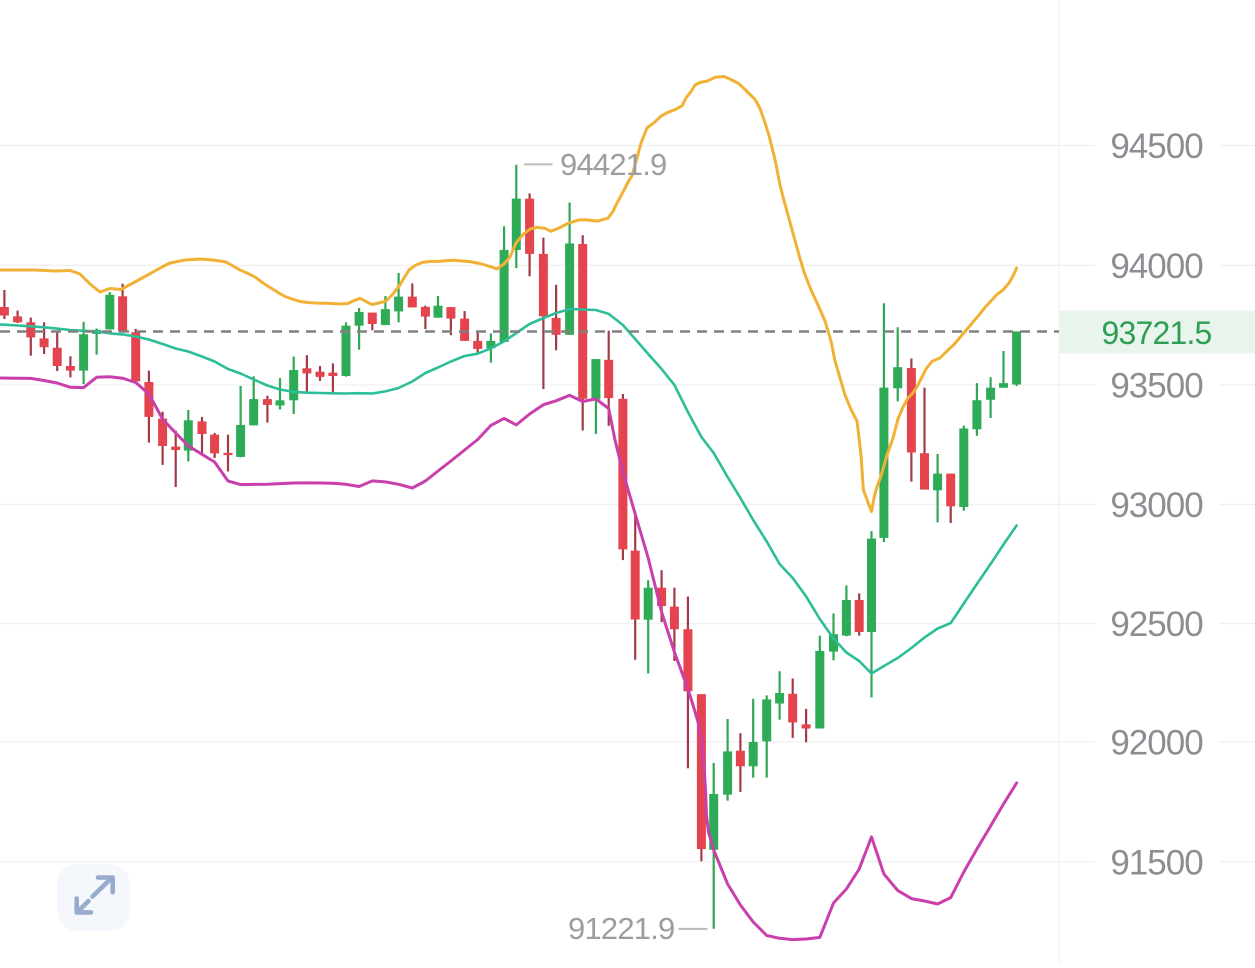  Describe the element at coordinates (1156, 386) in the screenshot. I see `svg-text: 93500` at that location.